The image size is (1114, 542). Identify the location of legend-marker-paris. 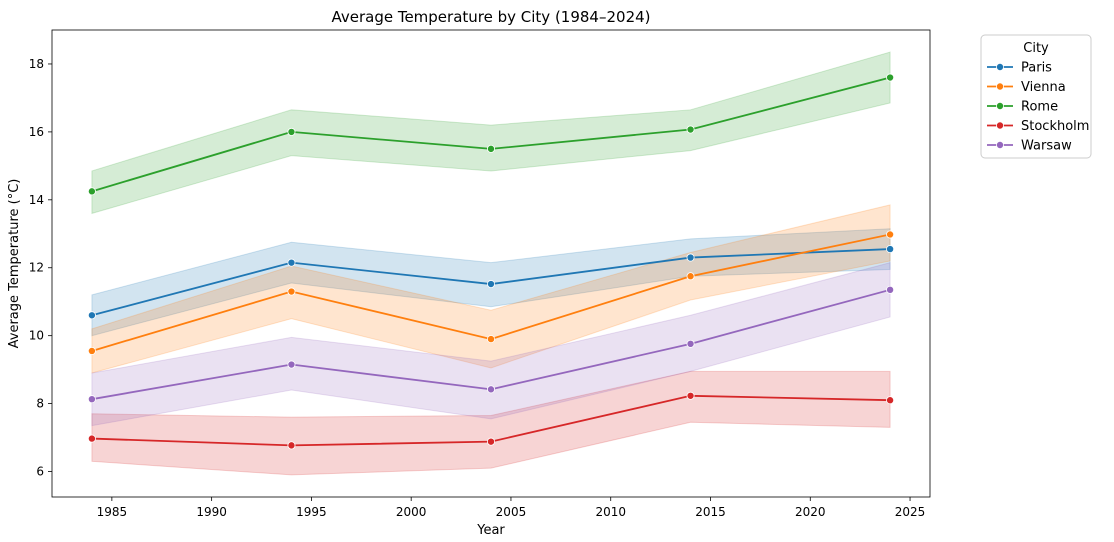
(1000, 67).